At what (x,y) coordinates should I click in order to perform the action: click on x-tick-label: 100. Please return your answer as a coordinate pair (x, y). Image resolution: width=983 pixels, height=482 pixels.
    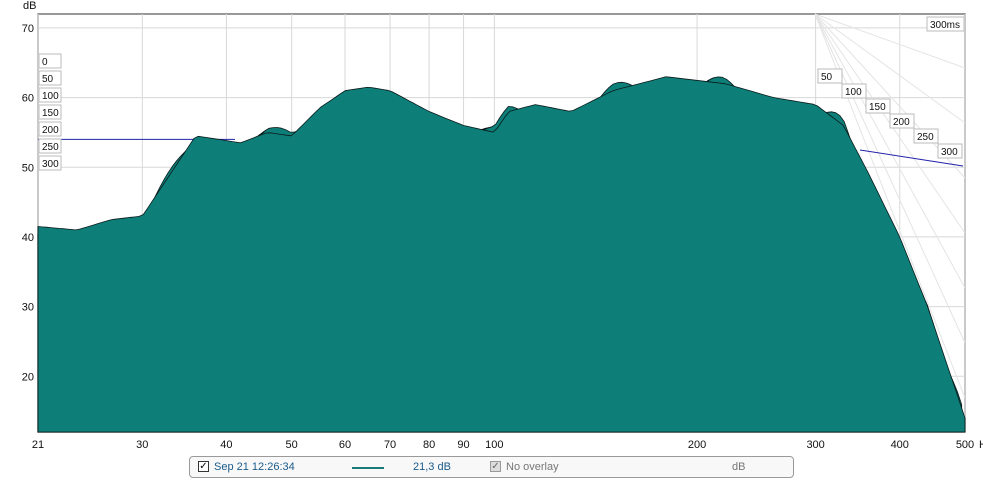
    Looking at the image, I should click on (494, 445).